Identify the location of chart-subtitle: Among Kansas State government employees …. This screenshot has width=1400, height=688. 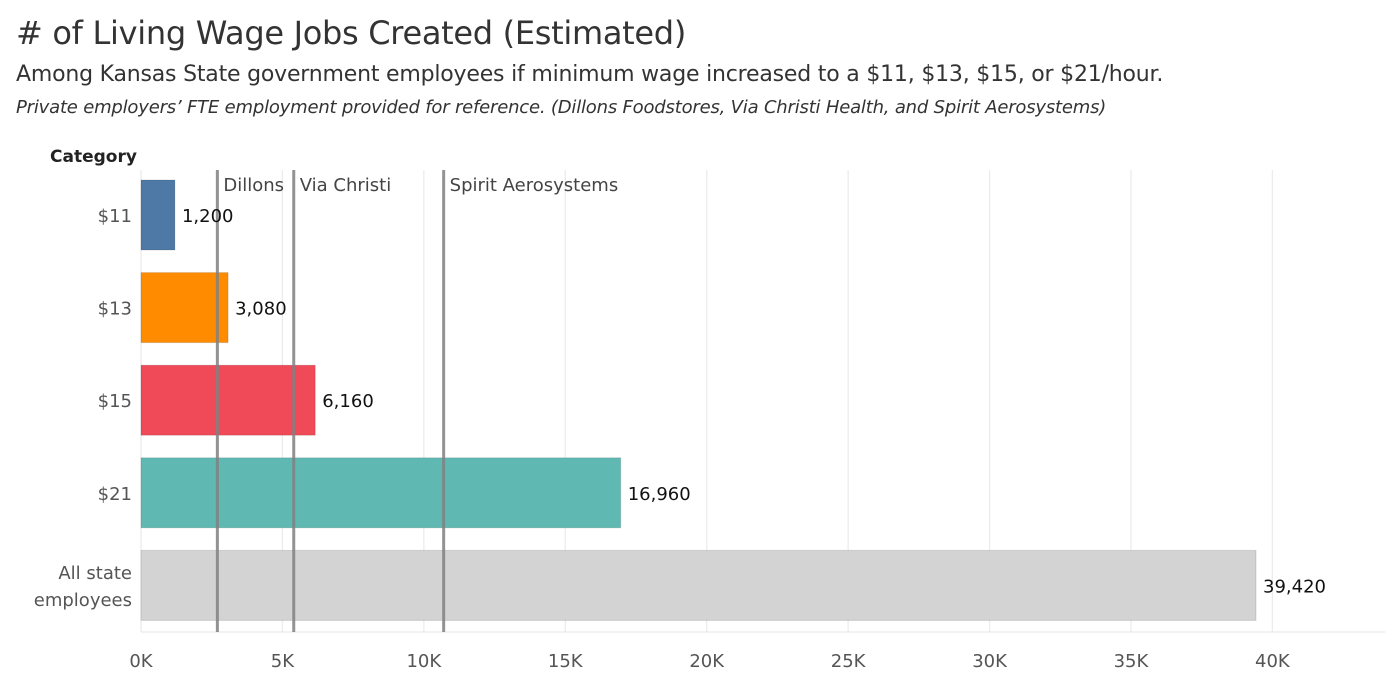
(590, 74).